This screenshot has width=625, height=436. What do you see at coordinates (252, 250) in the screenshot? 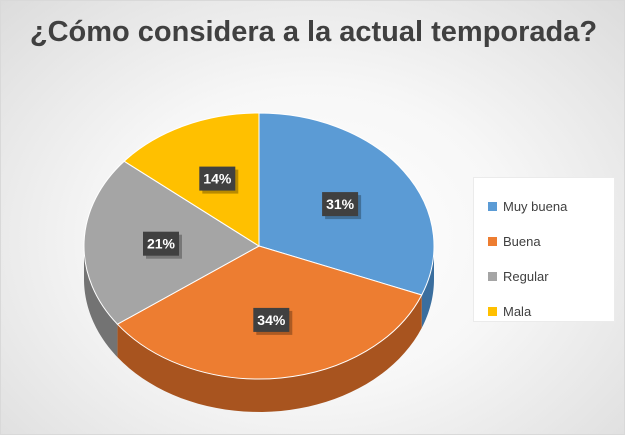
I see `pie-labels: 31% 34% 21% 14%` at bounding box center [252, 250].